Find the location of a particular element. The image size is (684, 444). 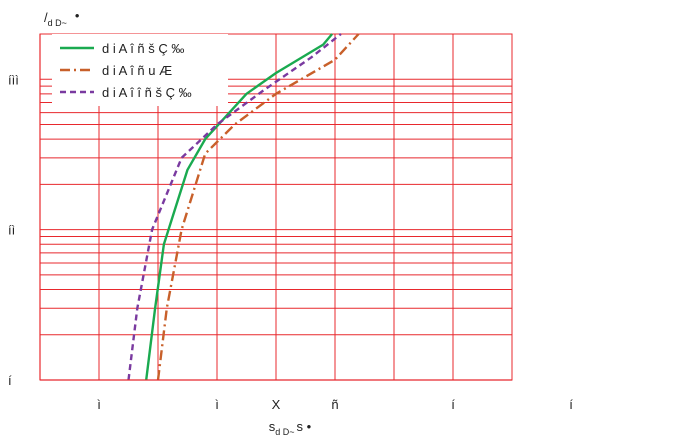

legend-label-2: d i A î ñ u Æ is located at coordinates (137, 70).